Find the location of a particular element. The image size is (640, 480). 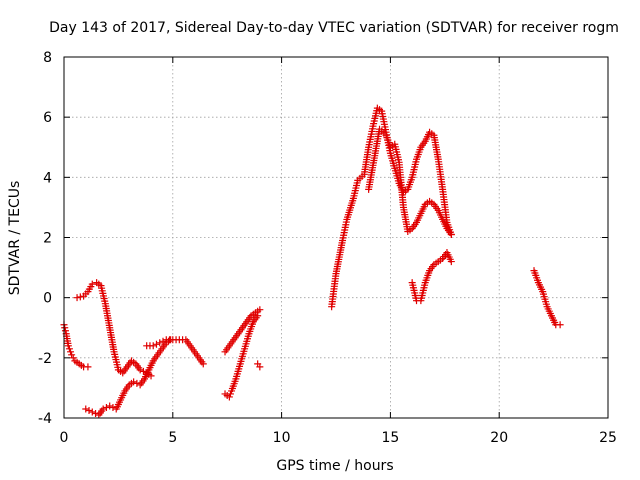

y-tick-label: 8 is located at coordinates (47, 58).